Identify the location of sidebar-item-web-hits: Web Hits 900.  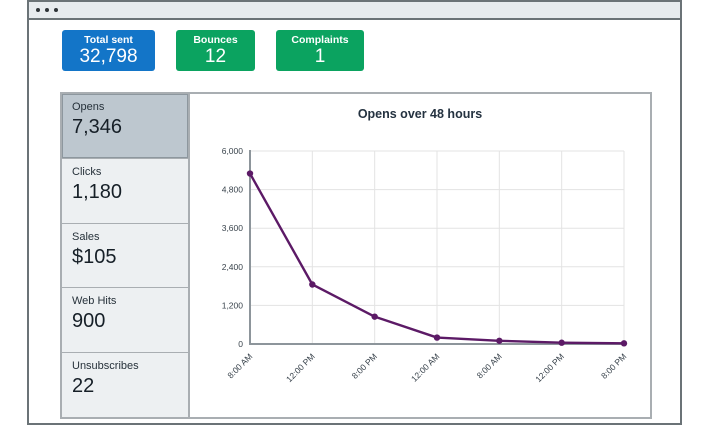
(125, 321).